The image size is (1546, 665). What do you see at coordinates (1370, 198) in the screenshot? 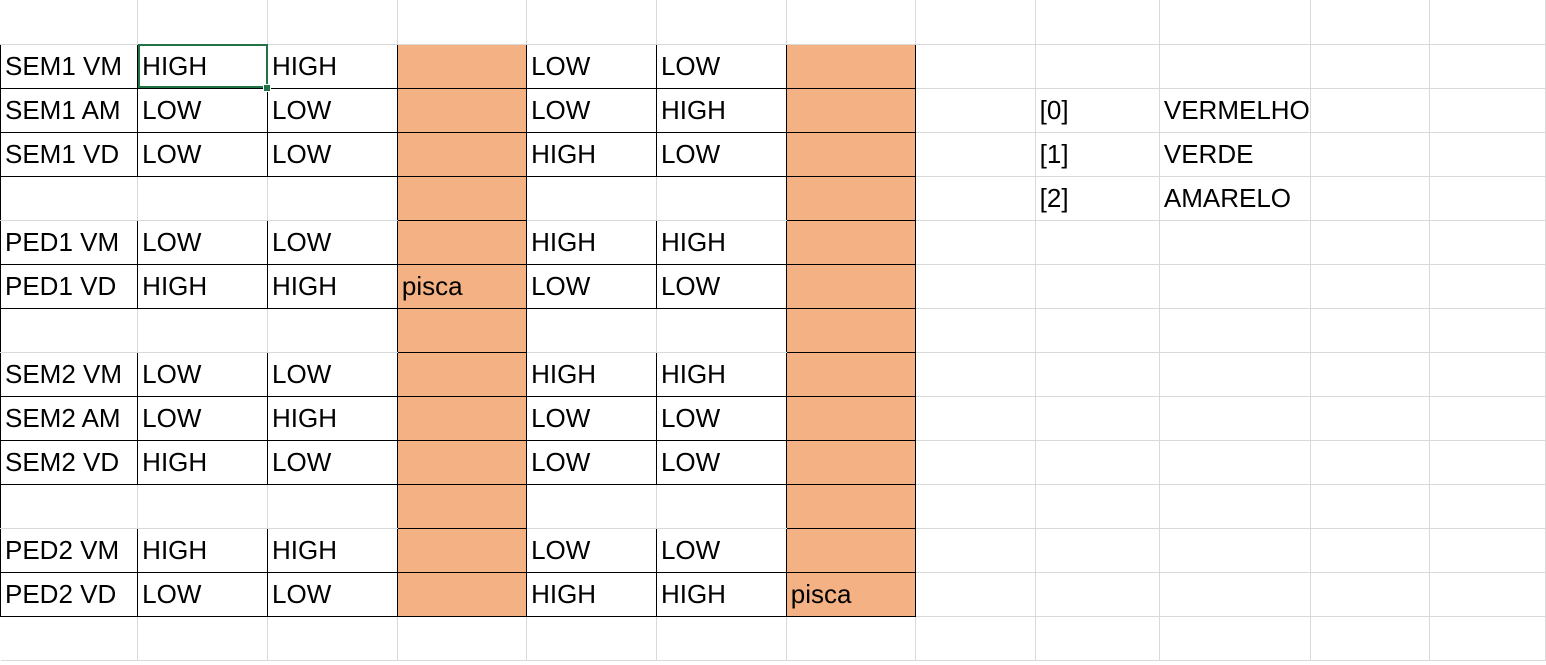
I see `cell-K5` at bounding box center [1370, 198].